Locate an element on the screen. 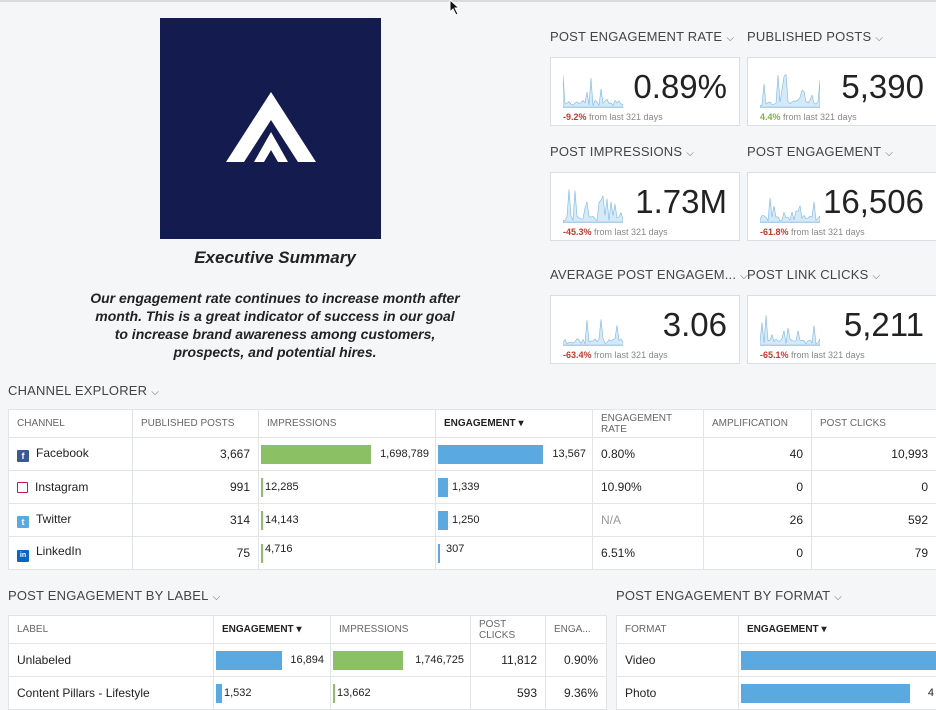 The height and width of the screenshot is (710, 936). impressions-cell: 12,285 is located at coordinates (347, 487).